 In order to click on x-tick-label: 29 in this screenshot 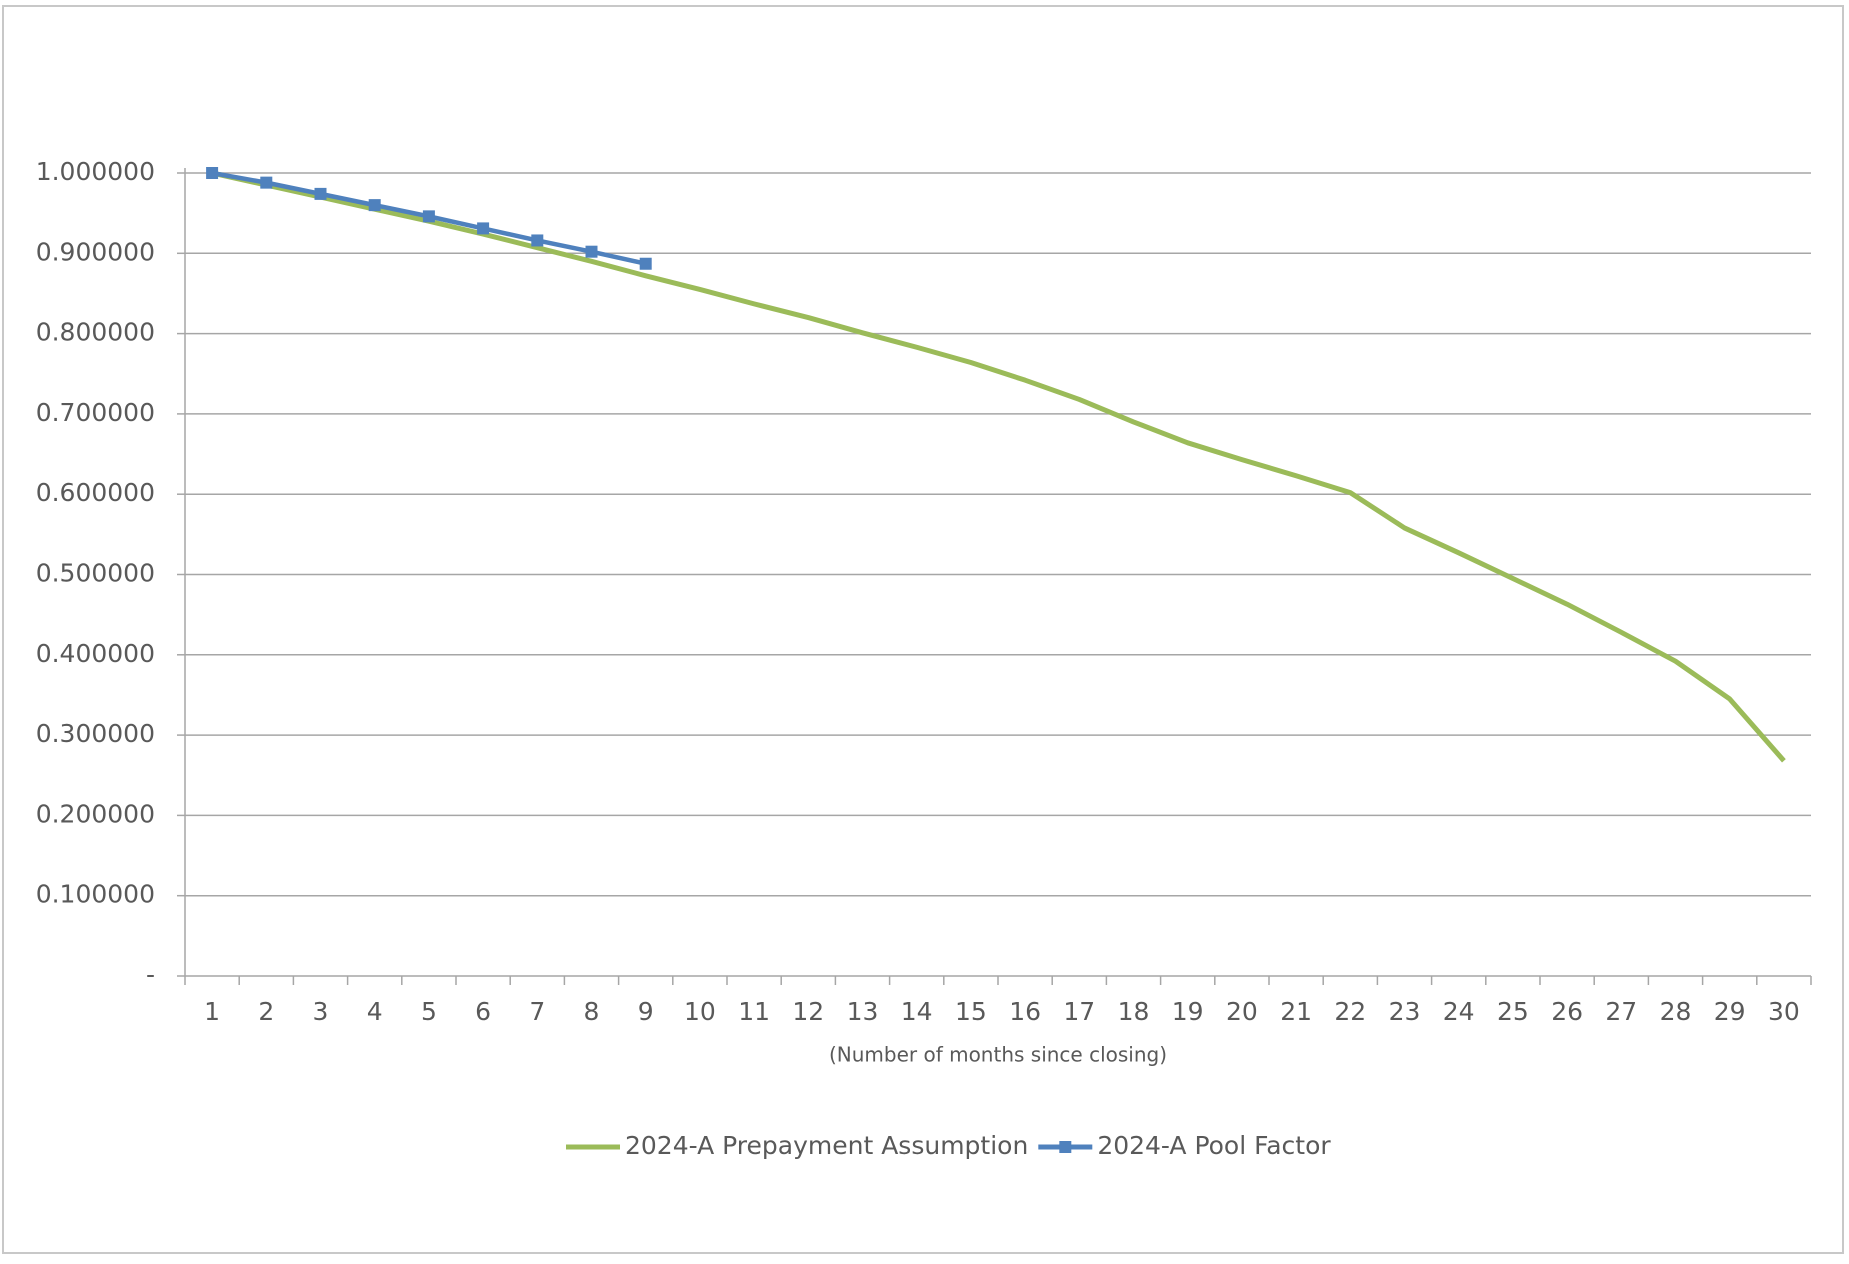, I will do `click(1730, 1011)`.